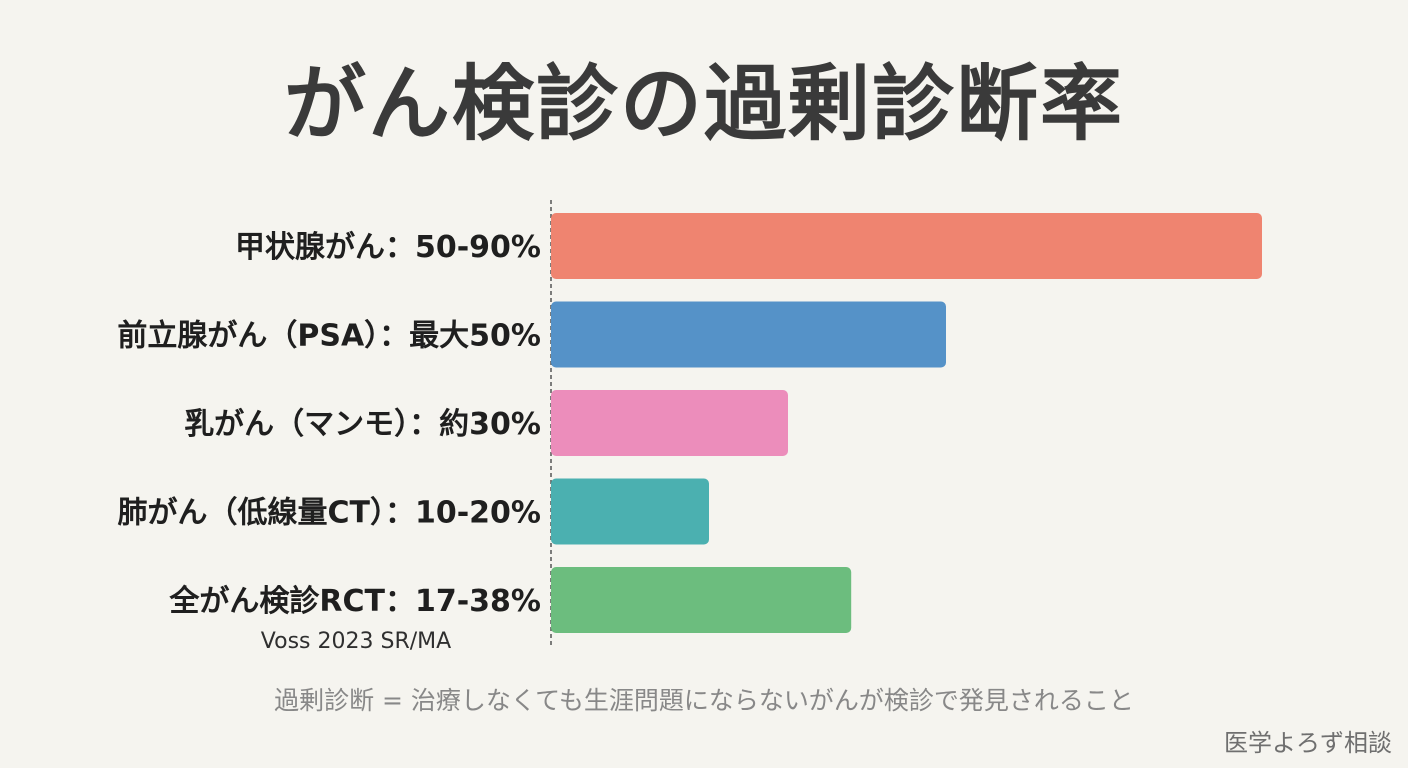 Image resolution: width=1408 pixels, height=768 pixels. I want to click on category-label: 全がん検診RCT：17-38%, so click(354, 601).